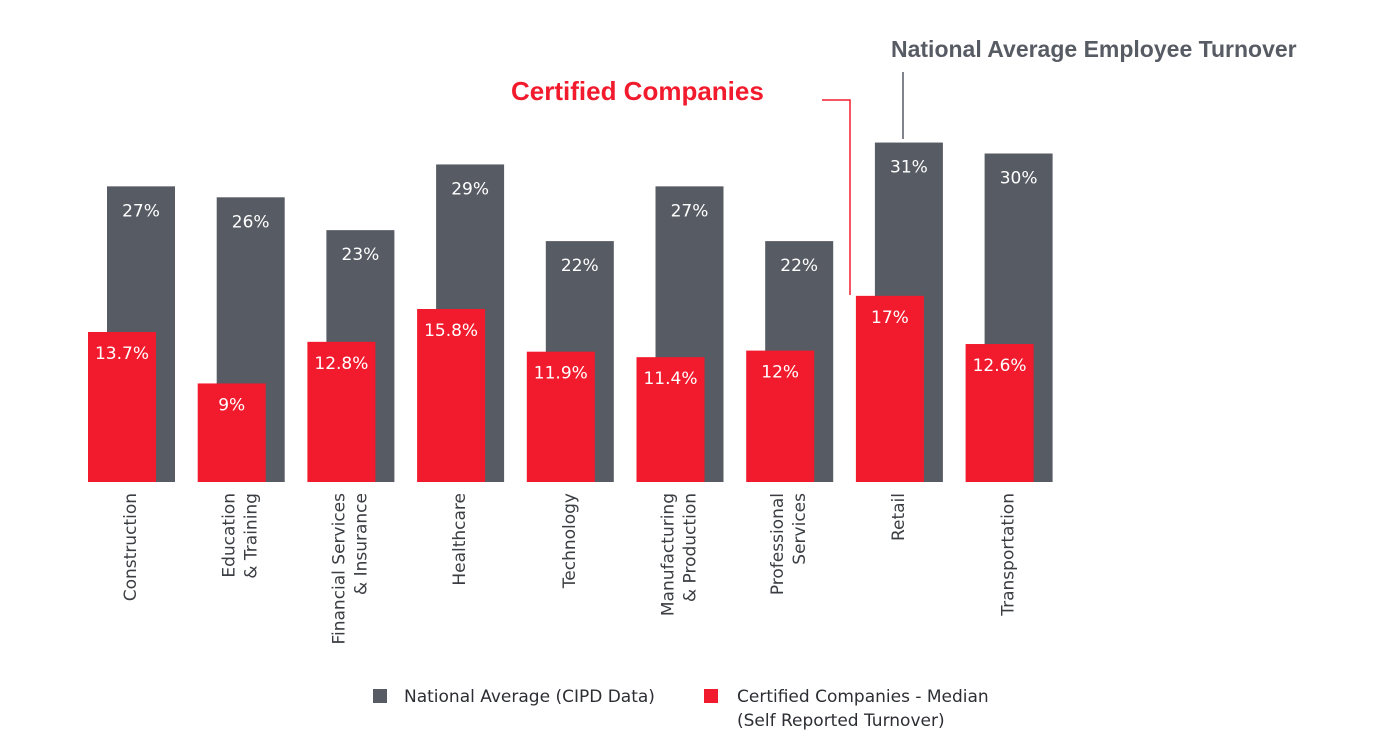  Describe the element at coordinates (231, 405) in the screenshot. I see `value-label-certified: 9%` at that location.